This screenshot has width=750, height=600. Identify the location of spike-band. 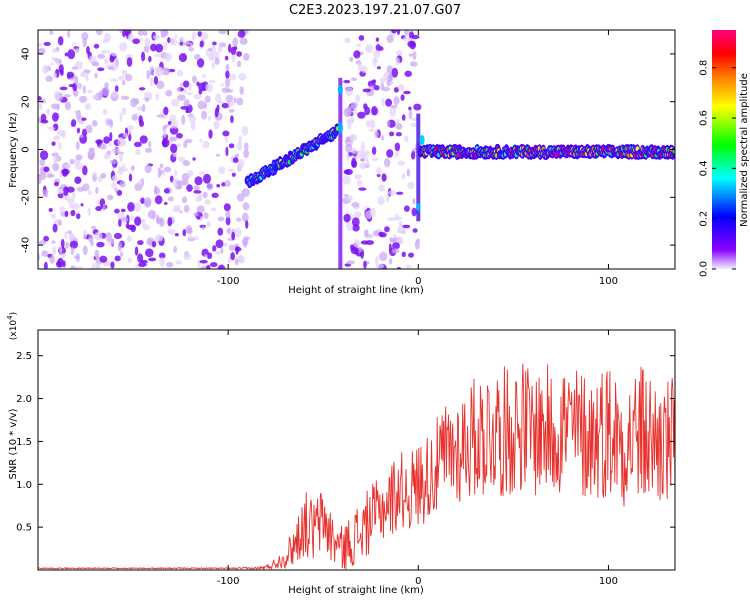
(340, 173).